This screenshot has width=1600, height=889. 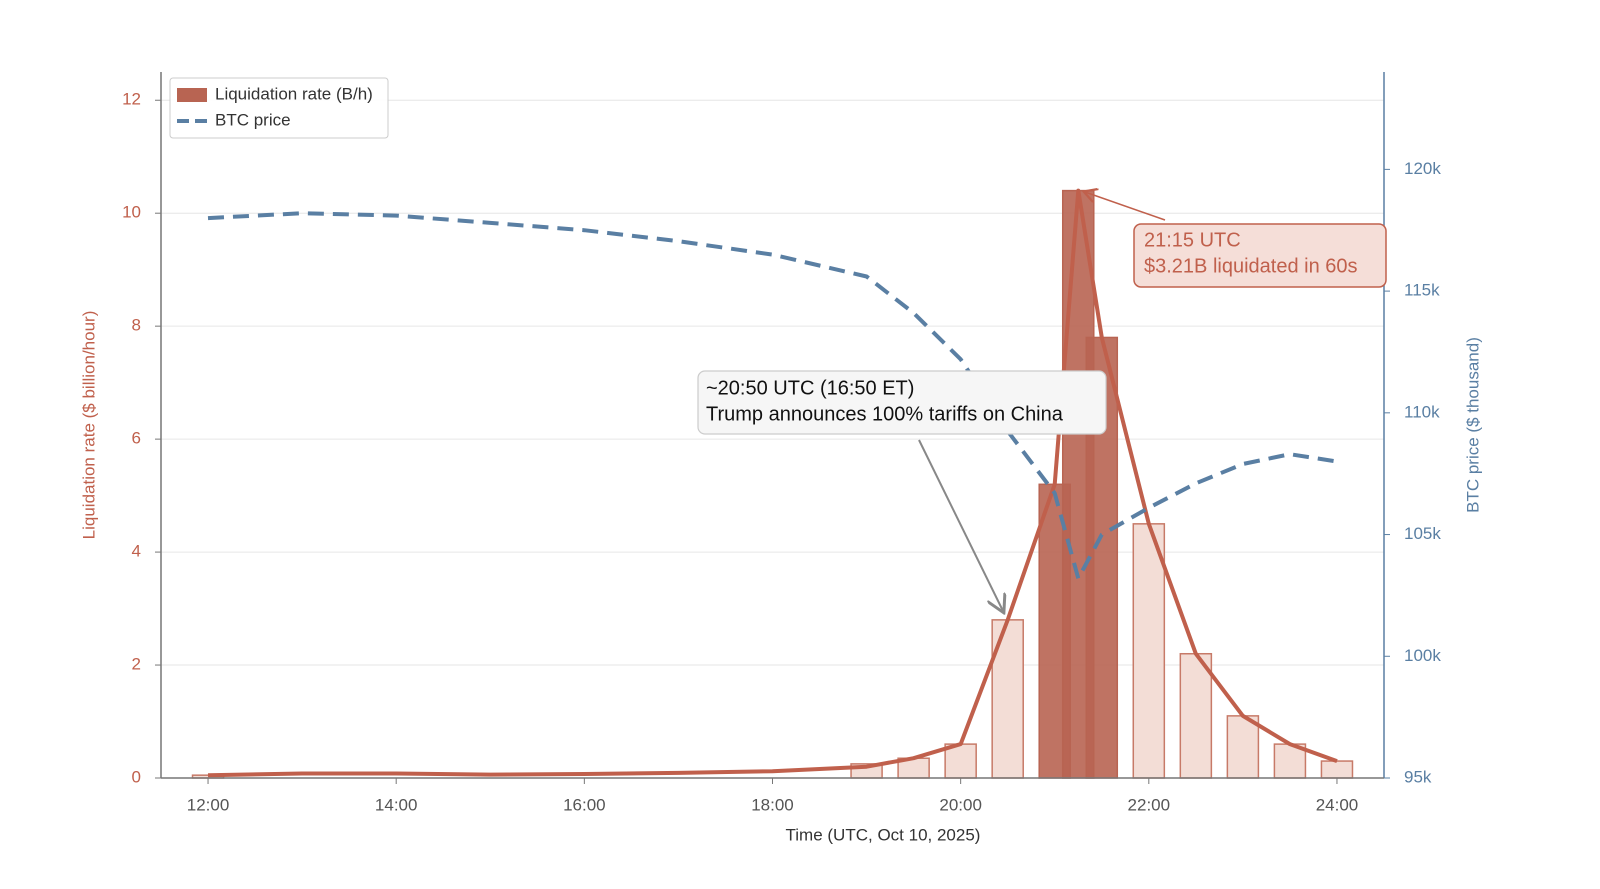 I want to click on x-tick-label: 22:00, so click(x=1149, y=804).